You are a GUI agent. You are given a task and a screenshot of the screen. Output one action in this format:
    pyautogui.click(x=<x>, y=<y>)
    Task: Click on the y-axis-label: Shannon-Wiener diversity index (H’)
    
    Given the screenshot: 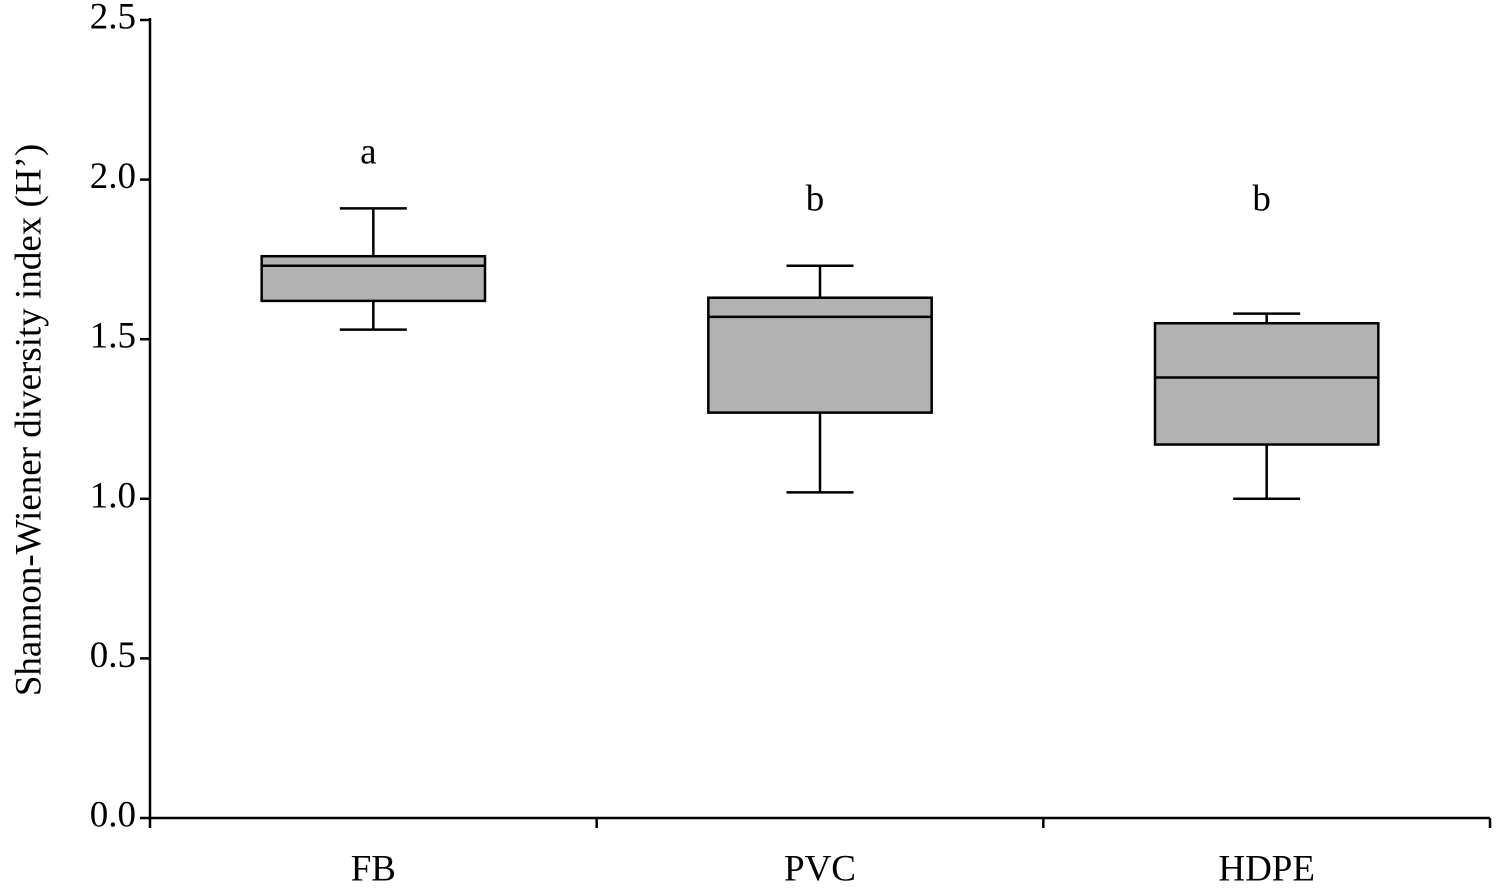 What is the action you would take?
    pyautogui.click(x=28, y=420)
    